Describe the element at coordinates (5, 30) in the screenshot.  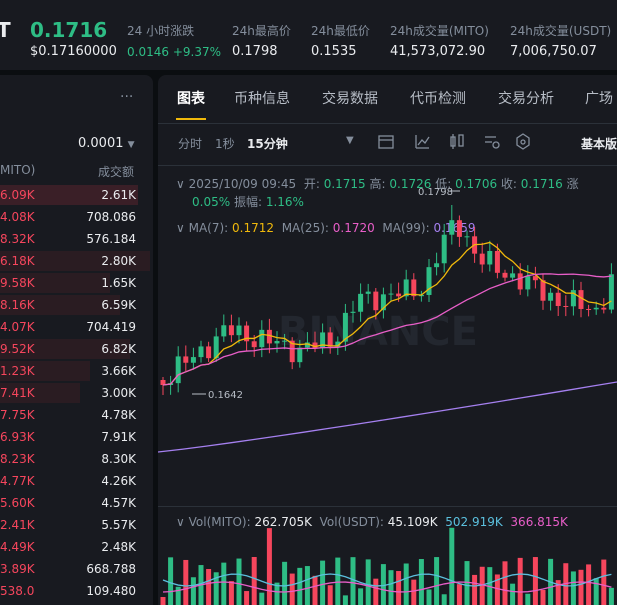
I see `symbol: T` at that location.